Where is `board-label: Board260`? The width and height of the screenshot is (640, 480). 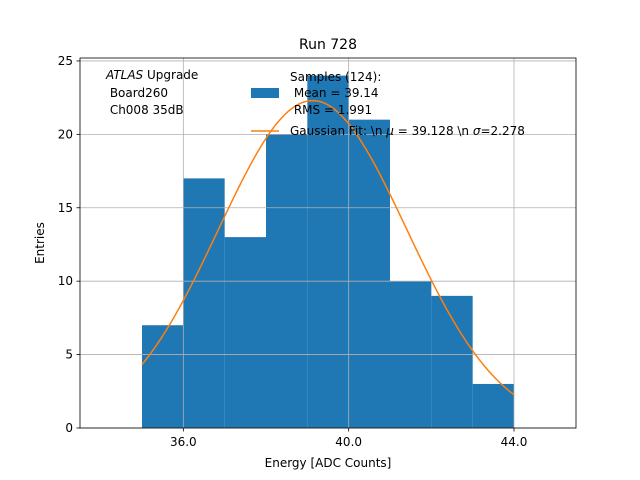 board-label: Board260 is located at coordinates (137, 93).